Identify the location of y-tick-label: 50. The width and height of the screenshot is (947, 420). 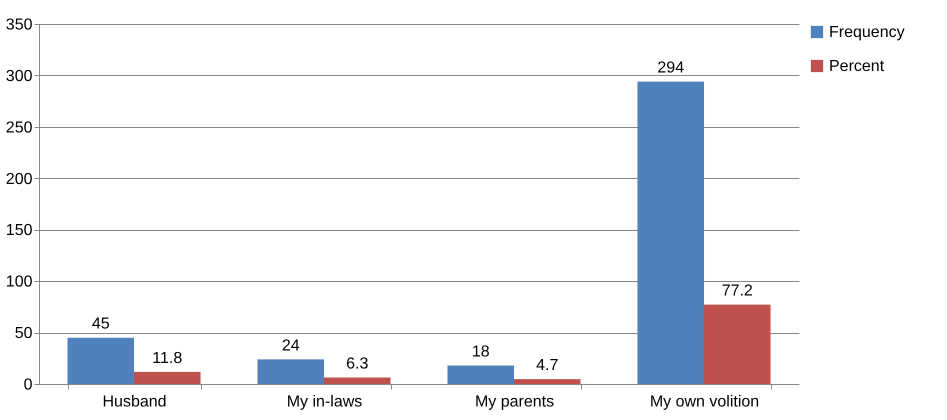
(23, 333).